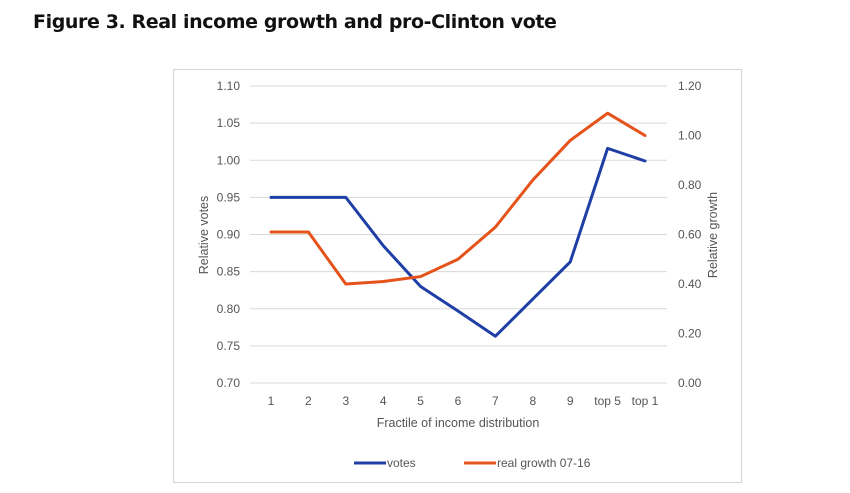 Image resolution: width=850 pixels, height=493 pixels. Describe the element at coordinates (713, 235) in the screenshot. I see `right-axis-title: Relative growth` at that location.